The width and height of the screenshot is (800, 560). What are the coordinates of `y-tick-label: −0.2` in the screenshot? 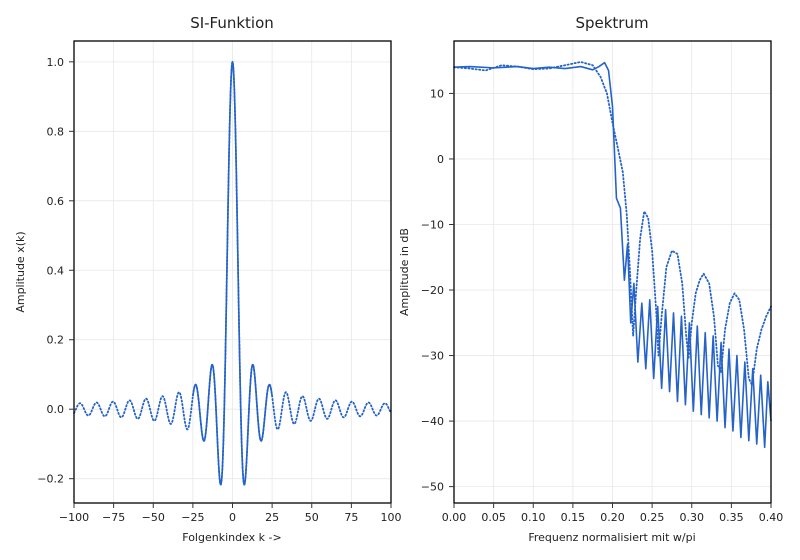 It's located at (50, 479).